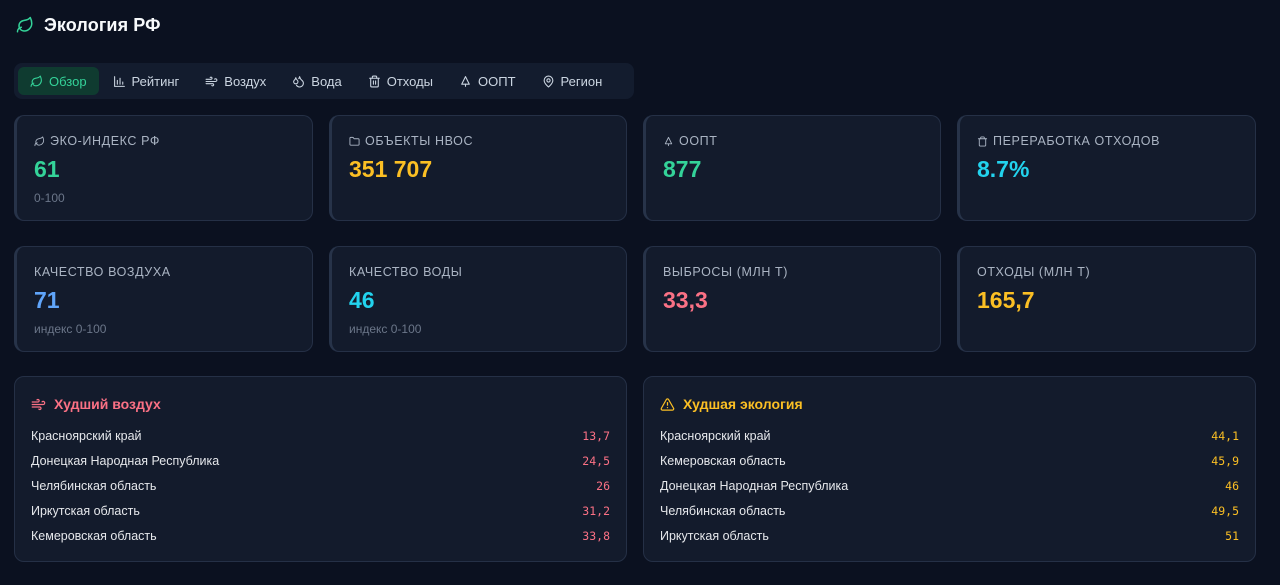 The width and height of the screenshot is (1280, 585). Describe the element at coordinates (1225, 460) in the screenshot. I see `region-value: 45,9` at that location.